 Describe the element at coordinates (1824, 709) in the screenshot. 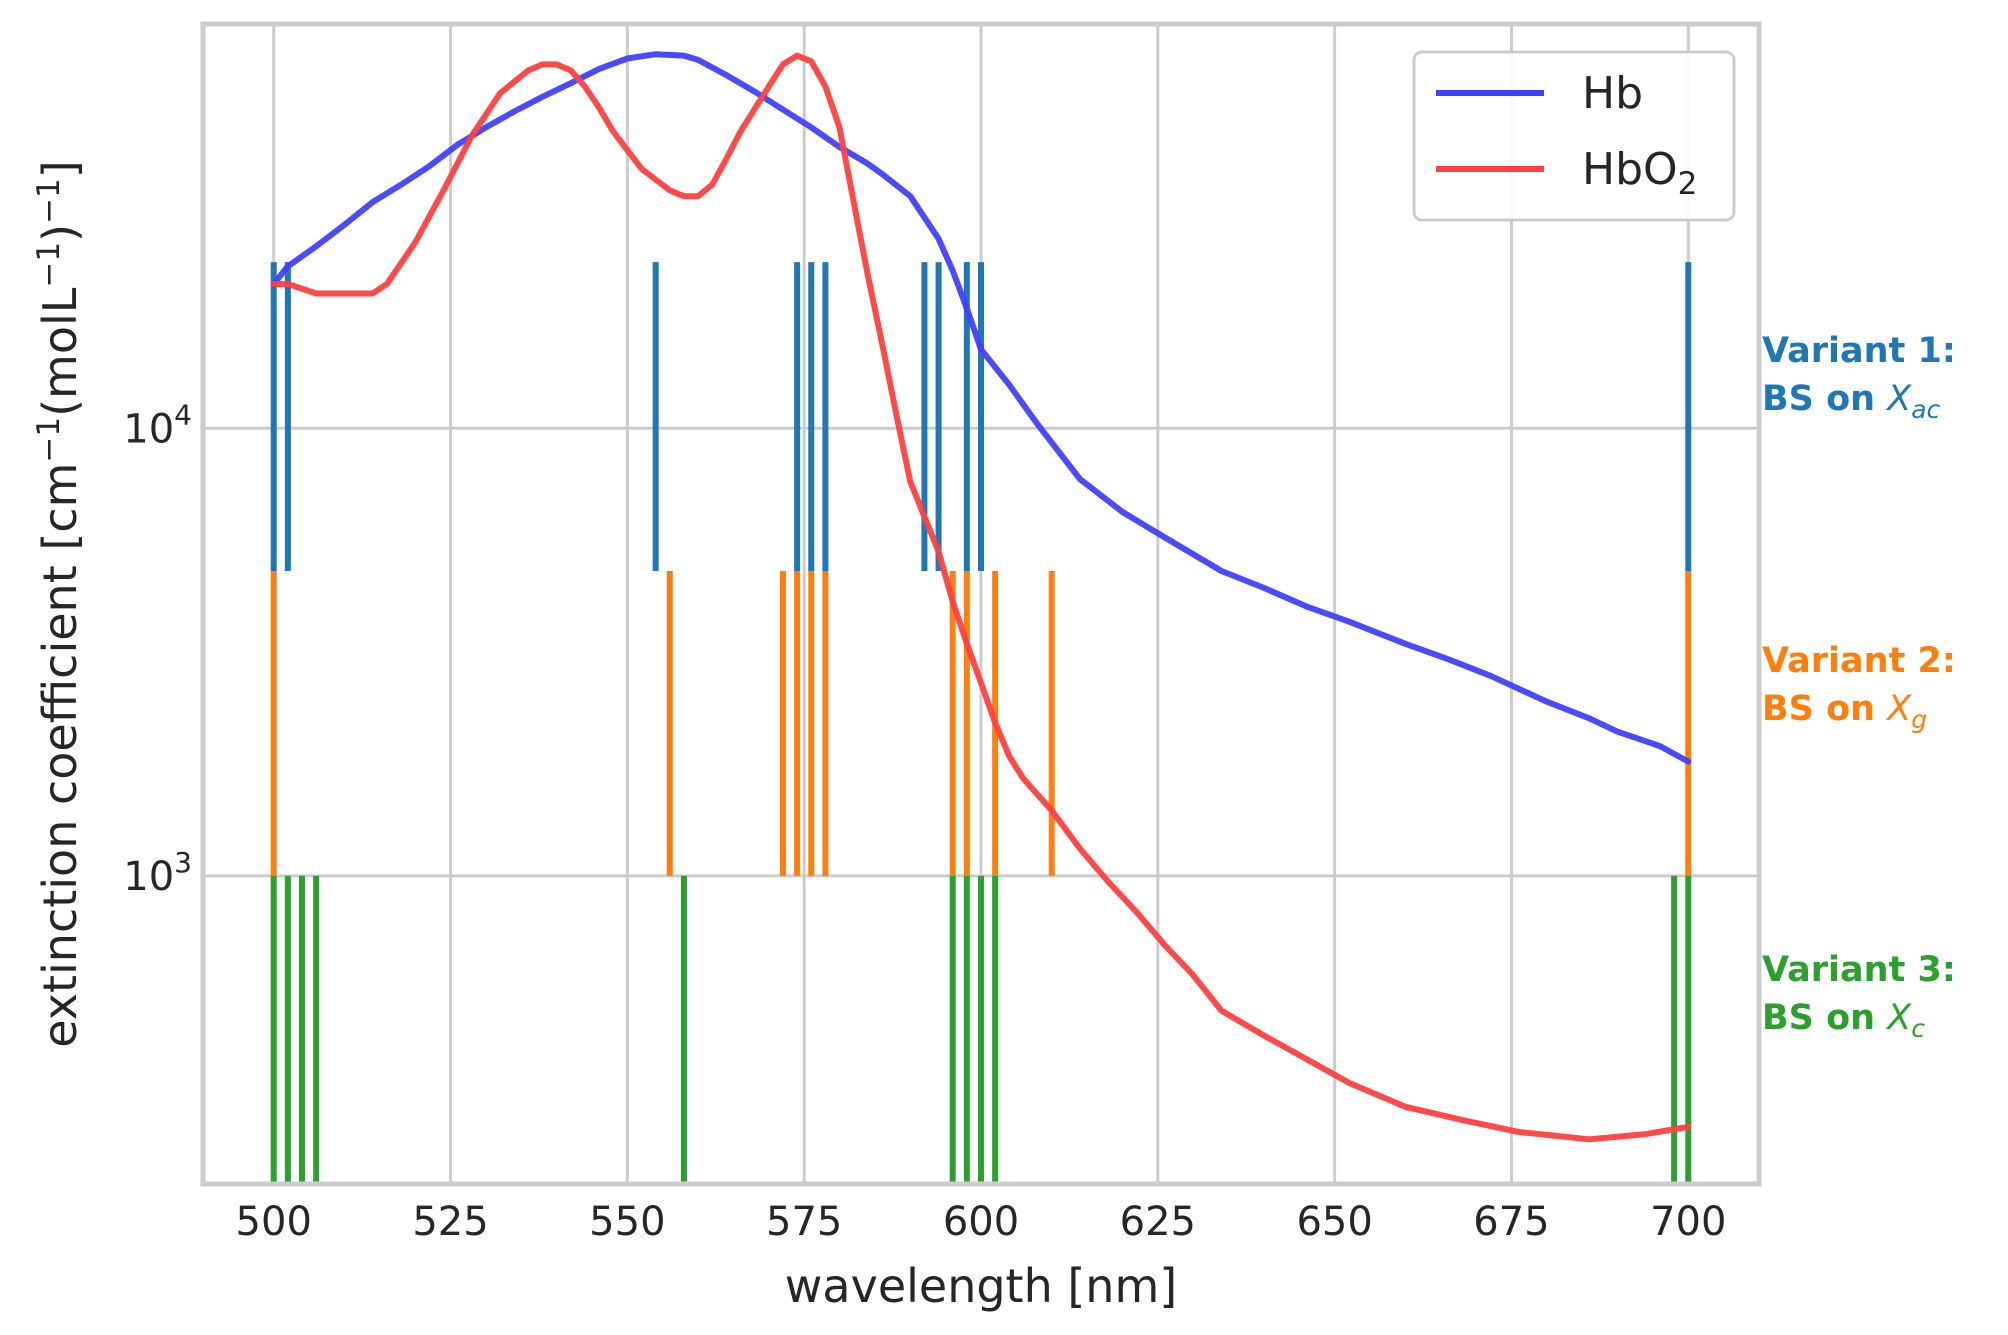

I see `variant-2-label-prefix: BS on` at that location.